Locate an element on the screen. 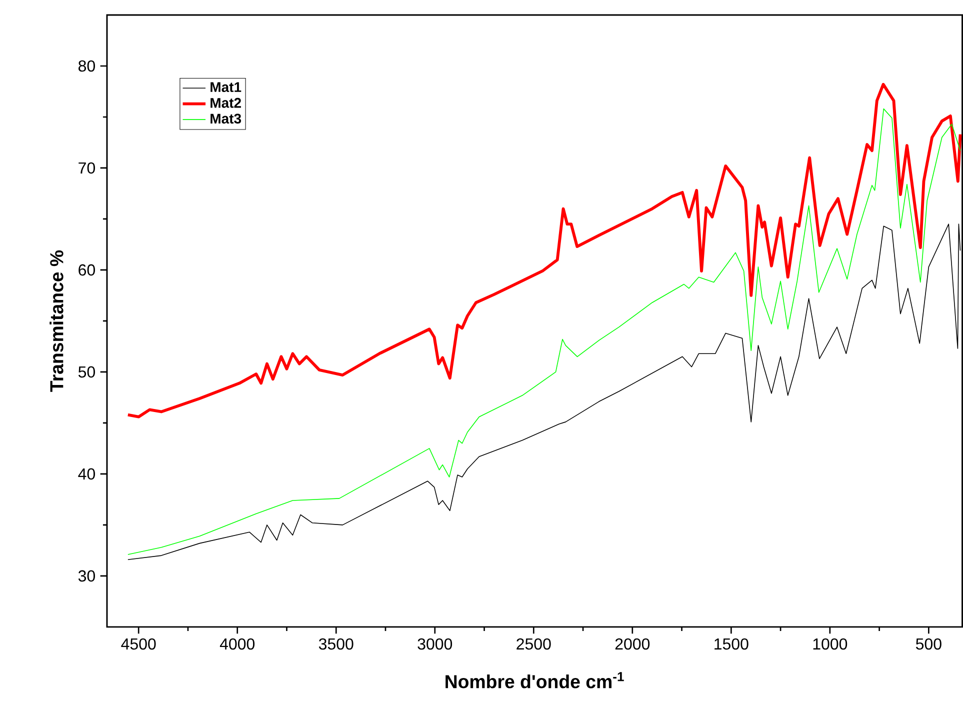 The image size is (963, 720). legend-label: Mat2 is located at coordinates (225, 103).